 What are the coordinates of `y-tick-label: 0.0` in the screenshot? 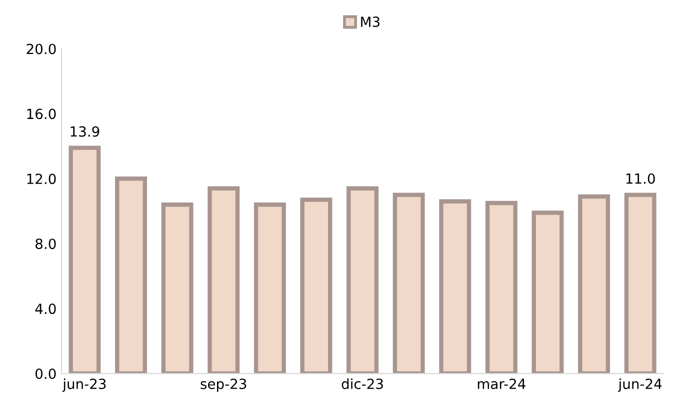 It's located at (46, 373).